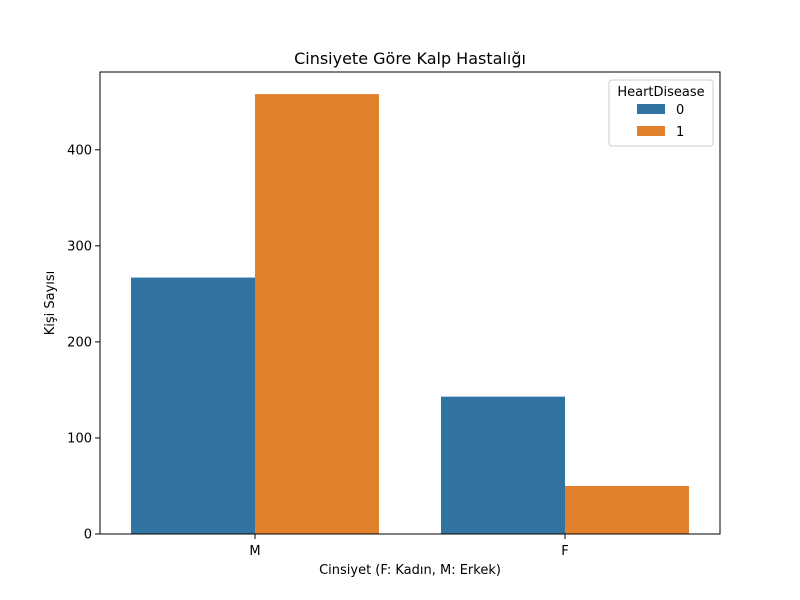 Image resolution: width=800 pixels, height=600 pixels. I want to click on legend-label-0: 0, so click(680, 110).